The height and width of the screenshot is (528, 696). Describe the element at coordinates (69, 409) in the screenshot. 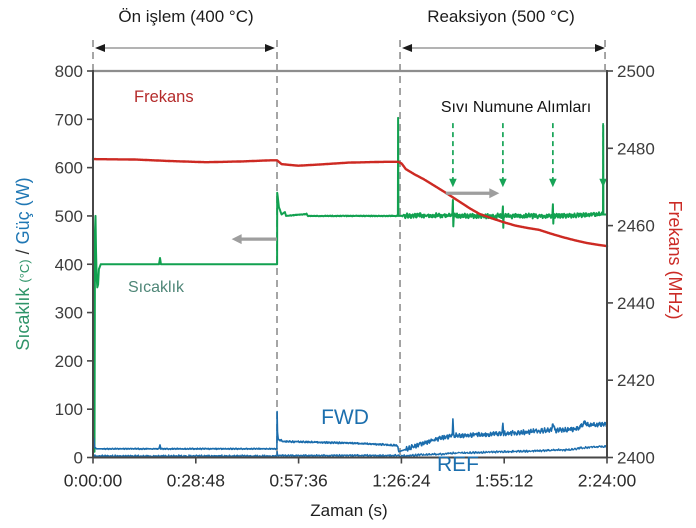

I see `left-axis-tick-label: 100` at that location.